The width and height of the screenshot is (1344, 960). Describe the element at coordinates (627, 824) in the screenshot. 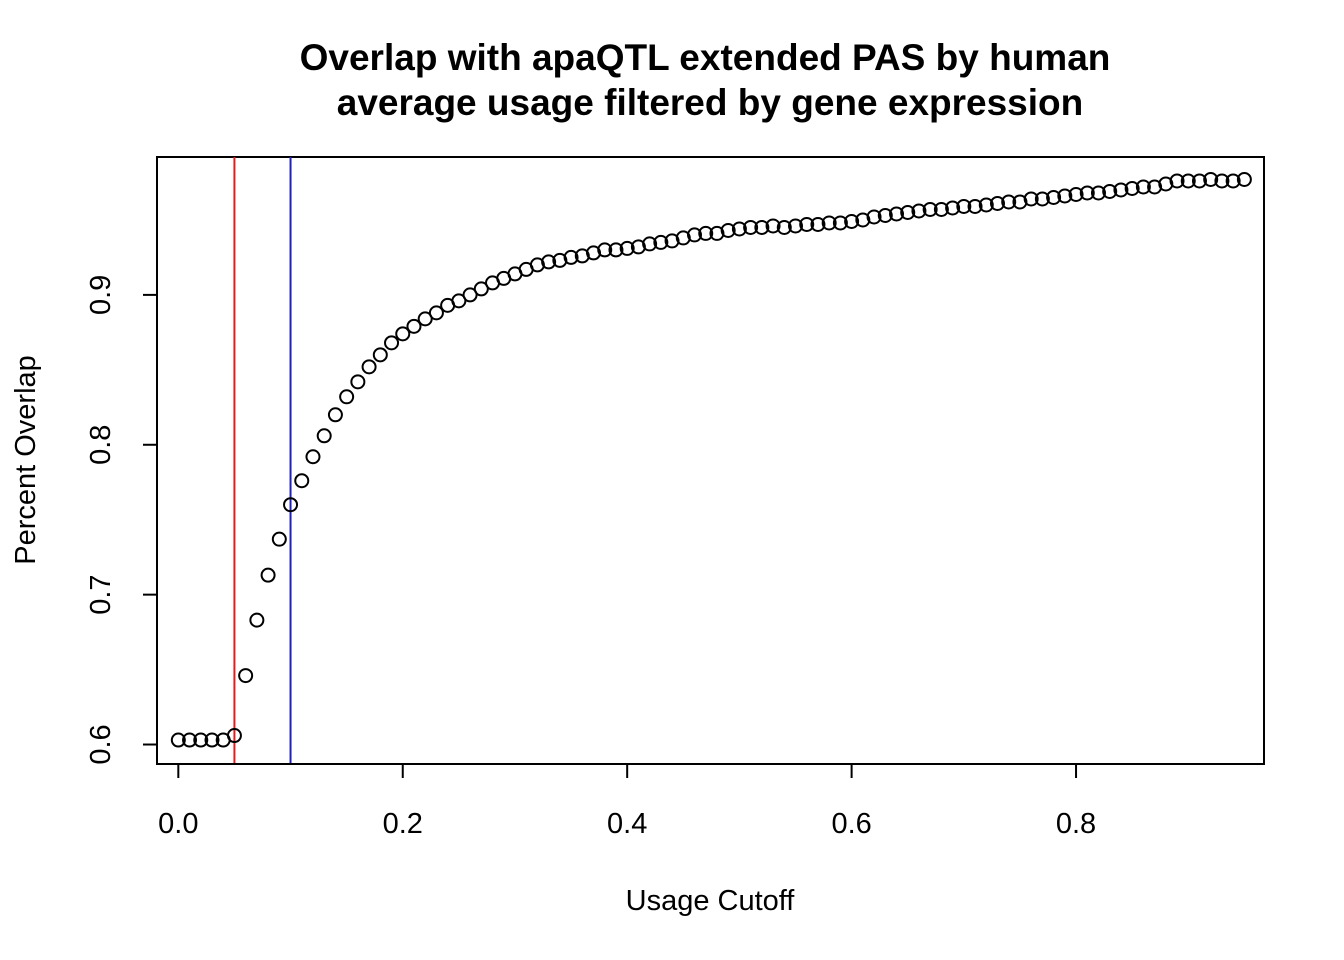

I see `x-tick-label: 0.4` at that location.